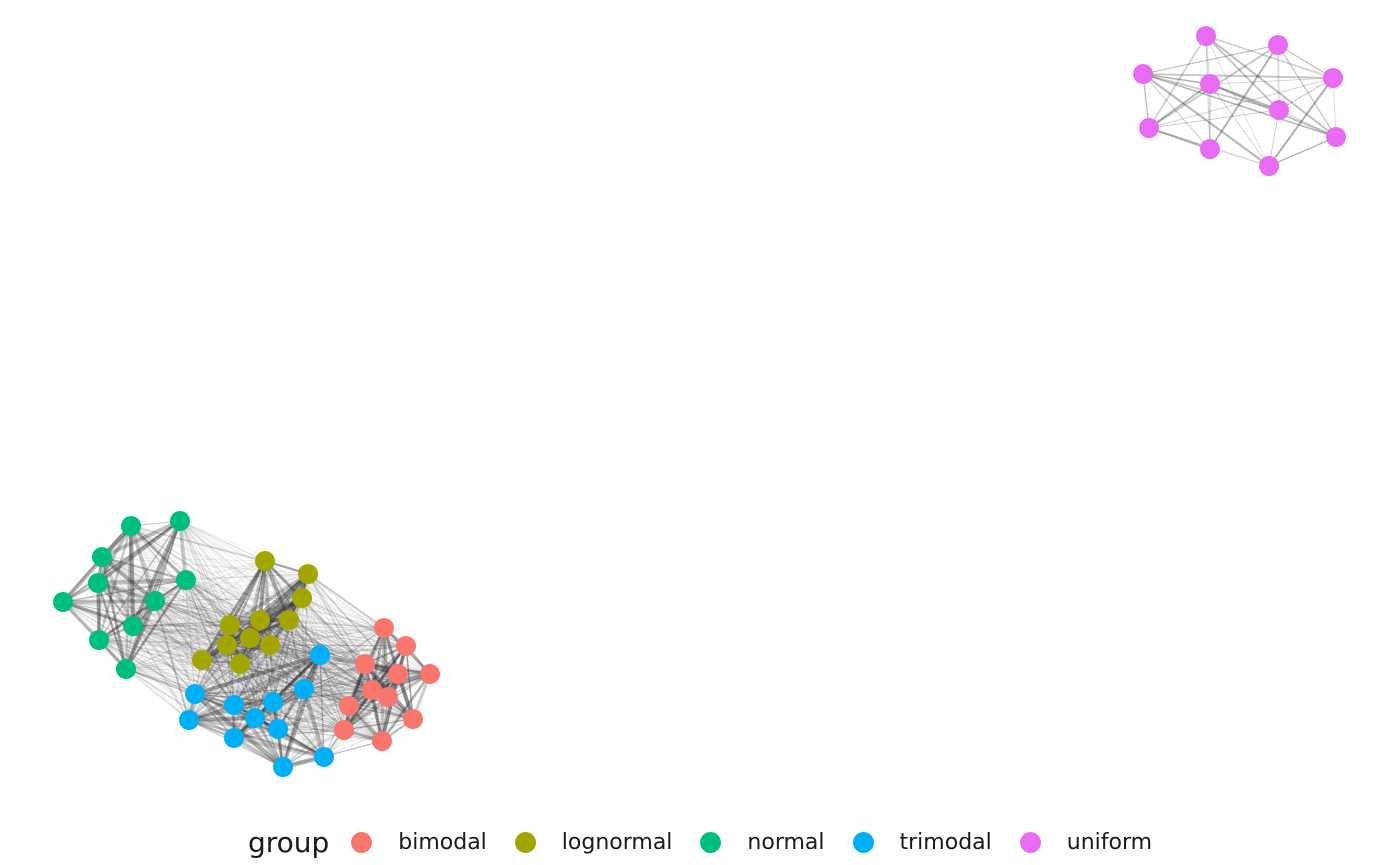 This screenshot has width=1400, height=865. I want to click on node-trimodal, so click(278, 729).